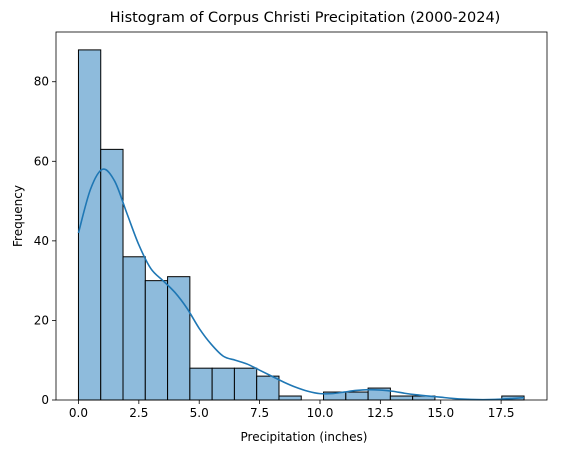  I want to click on x-tick-label: 17.5, so click(501, 413).